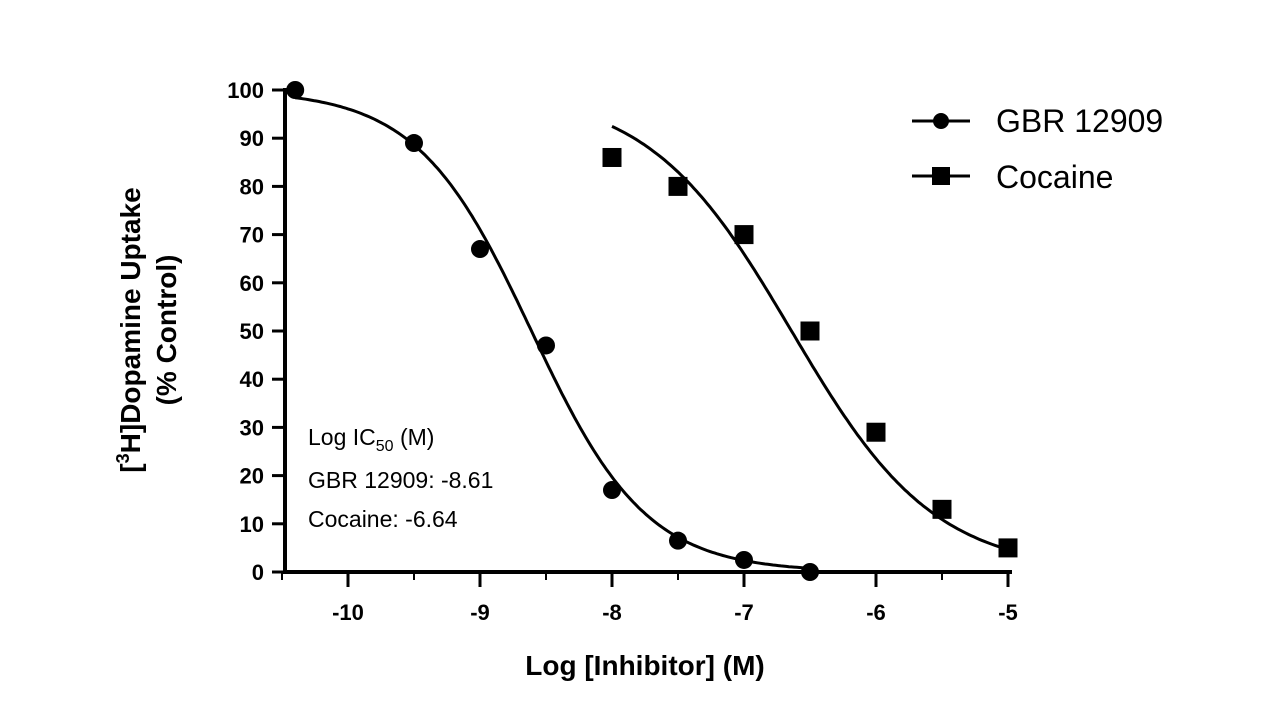 The image size is (1280, 720). What do you see at coordinates (130, 467) in the screenshot?
I see `y-axis-title-pre: [` at bounding box center [130, 467].